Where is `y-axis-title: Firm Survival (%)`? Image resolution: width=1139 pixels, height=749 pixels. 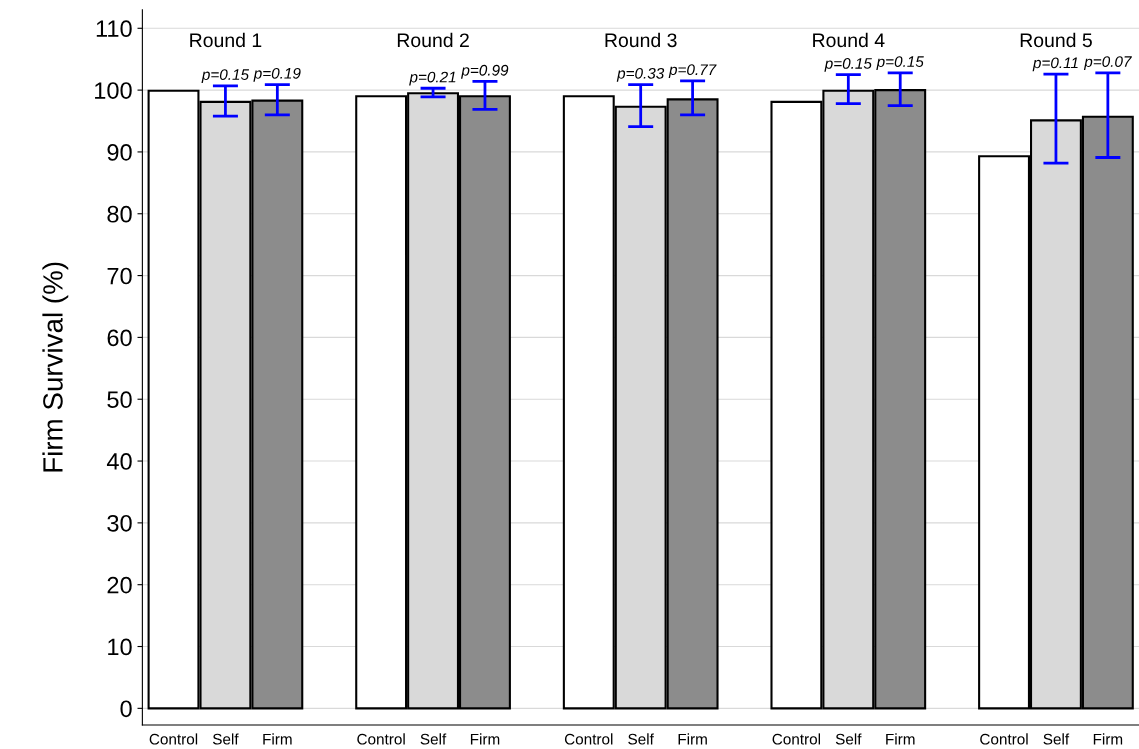 y-axis-title: Firm Survival (%) is located at coordinates (55, 367).